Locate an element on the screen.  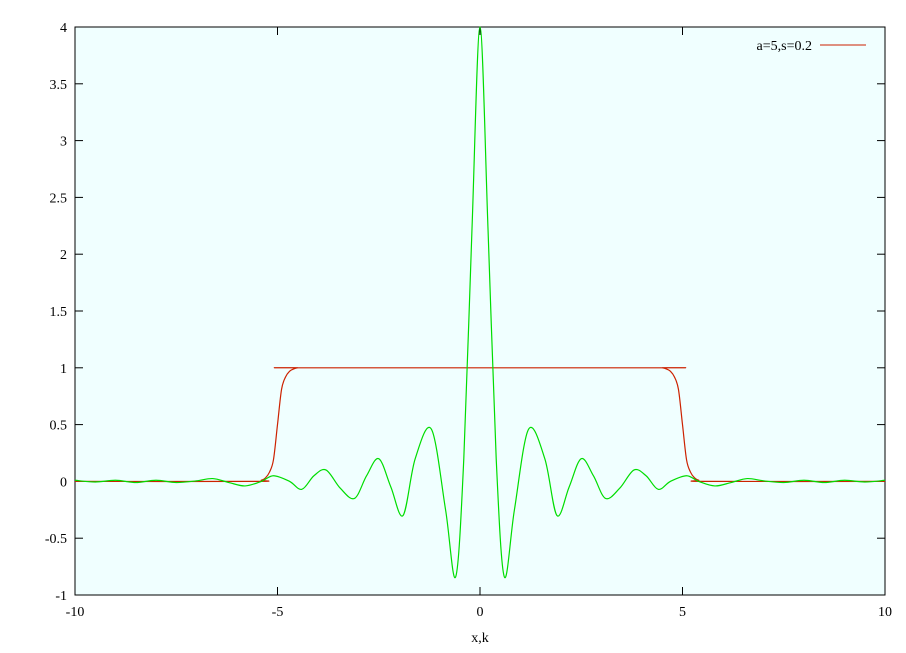
y-tick-label: -1 is located at coordinates (61, 596).